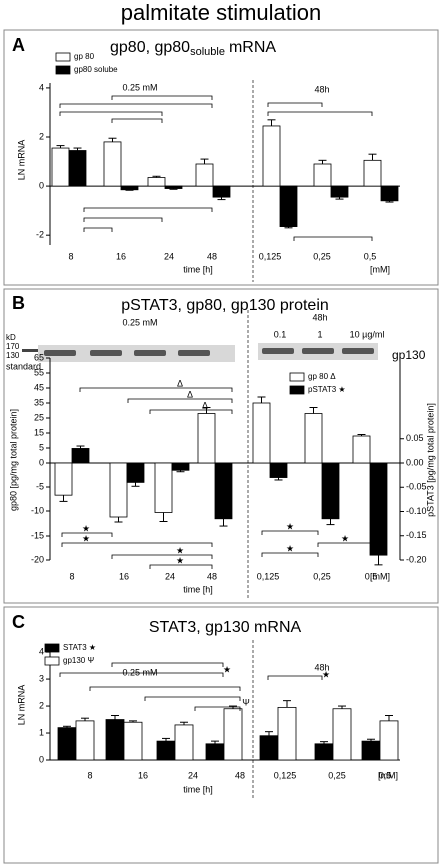  I want to click on y-tick-label: 4, so click(41, 87).